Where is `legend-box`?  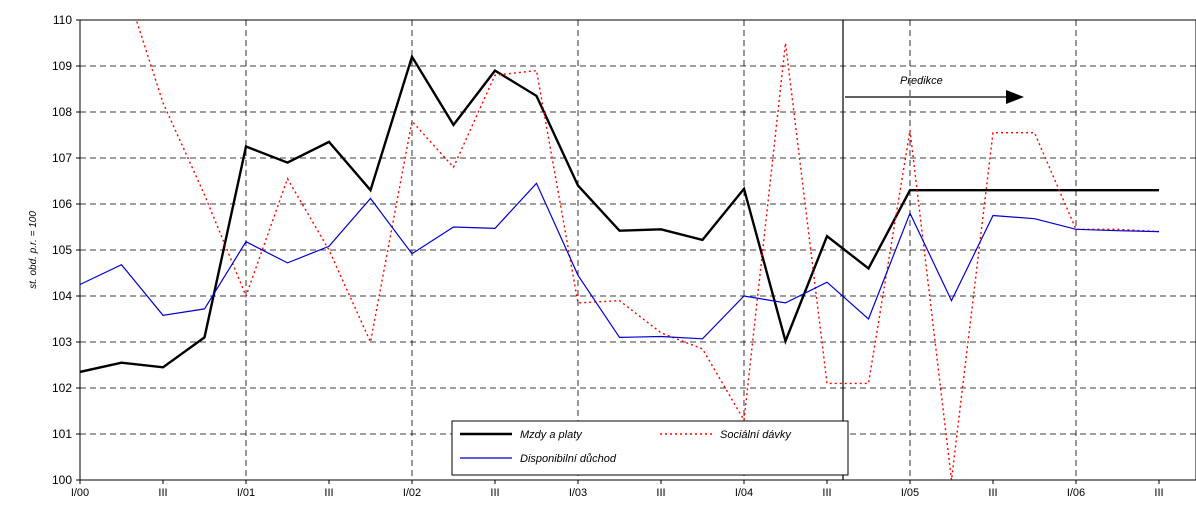 legend-box is located at coordinates (650, 448).